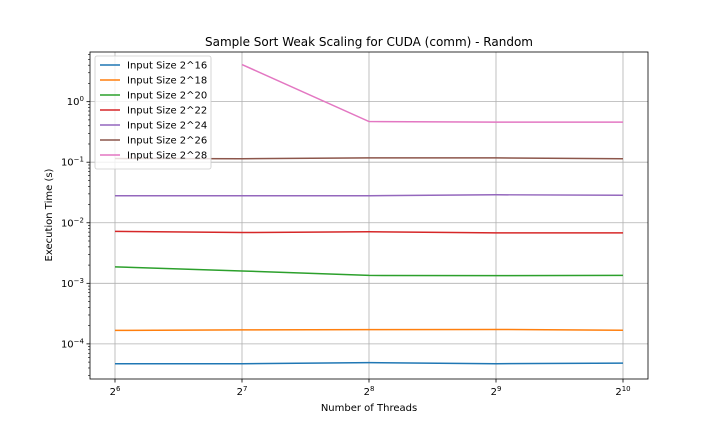 The height and width of the screenshot is (432, 720). I want to click on x-axis: 26 27 28 29 210, so click(370, 388).